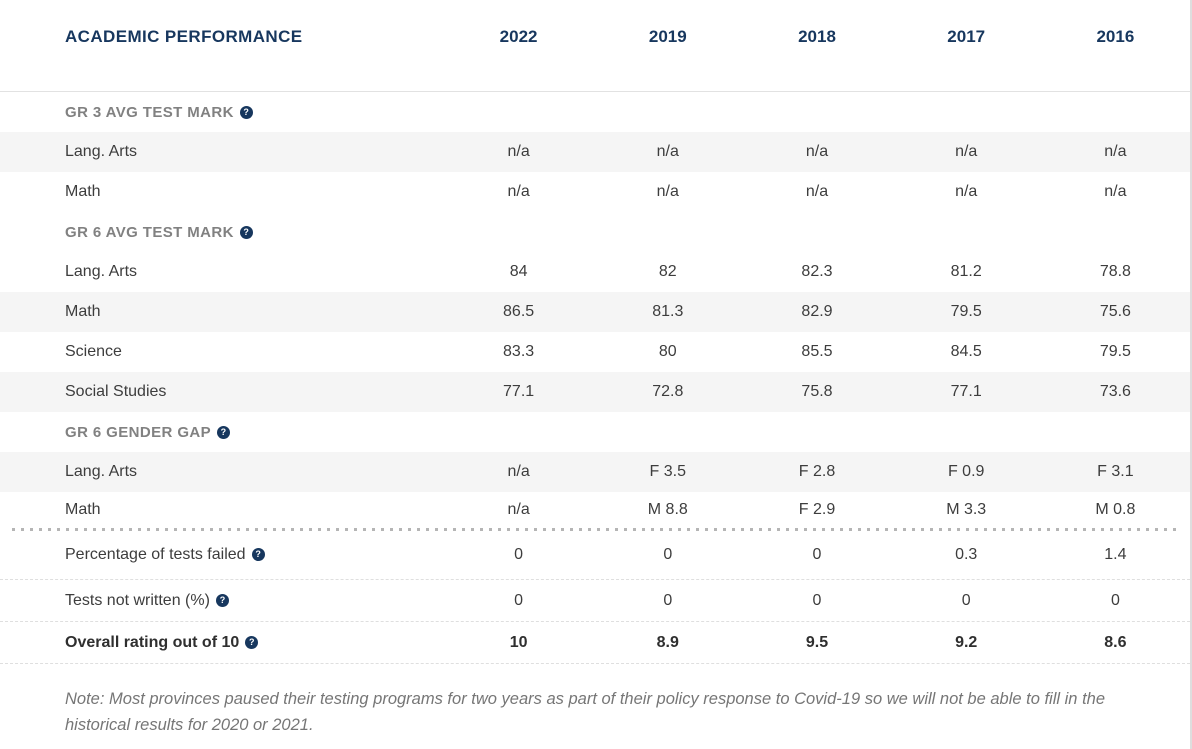 Image resolution: width=1192 pixels, height=749 pixels. What do you see at coordinates (966, 642) in the screenshot?
I see `cell-value: 9.2` at bounding box center [966, 642].